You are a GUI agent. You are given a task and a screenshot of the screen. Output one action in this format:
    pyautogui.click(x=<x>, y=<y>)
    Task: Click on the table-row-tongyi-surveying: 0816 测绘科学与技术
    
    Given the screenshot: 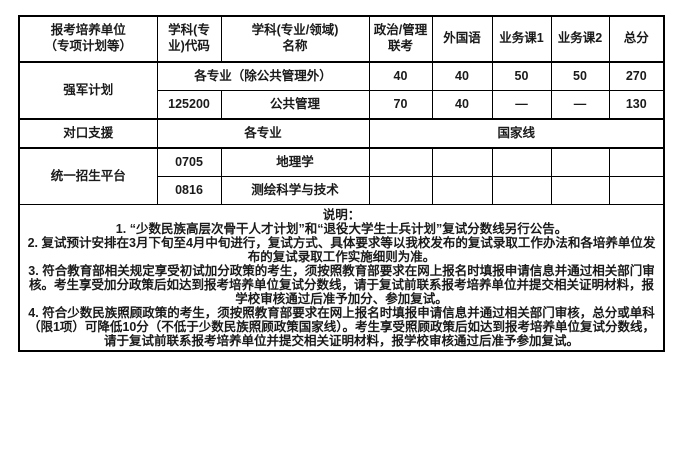 What is the action you would take?
    pyautogui.click(x=342, y=190)
    